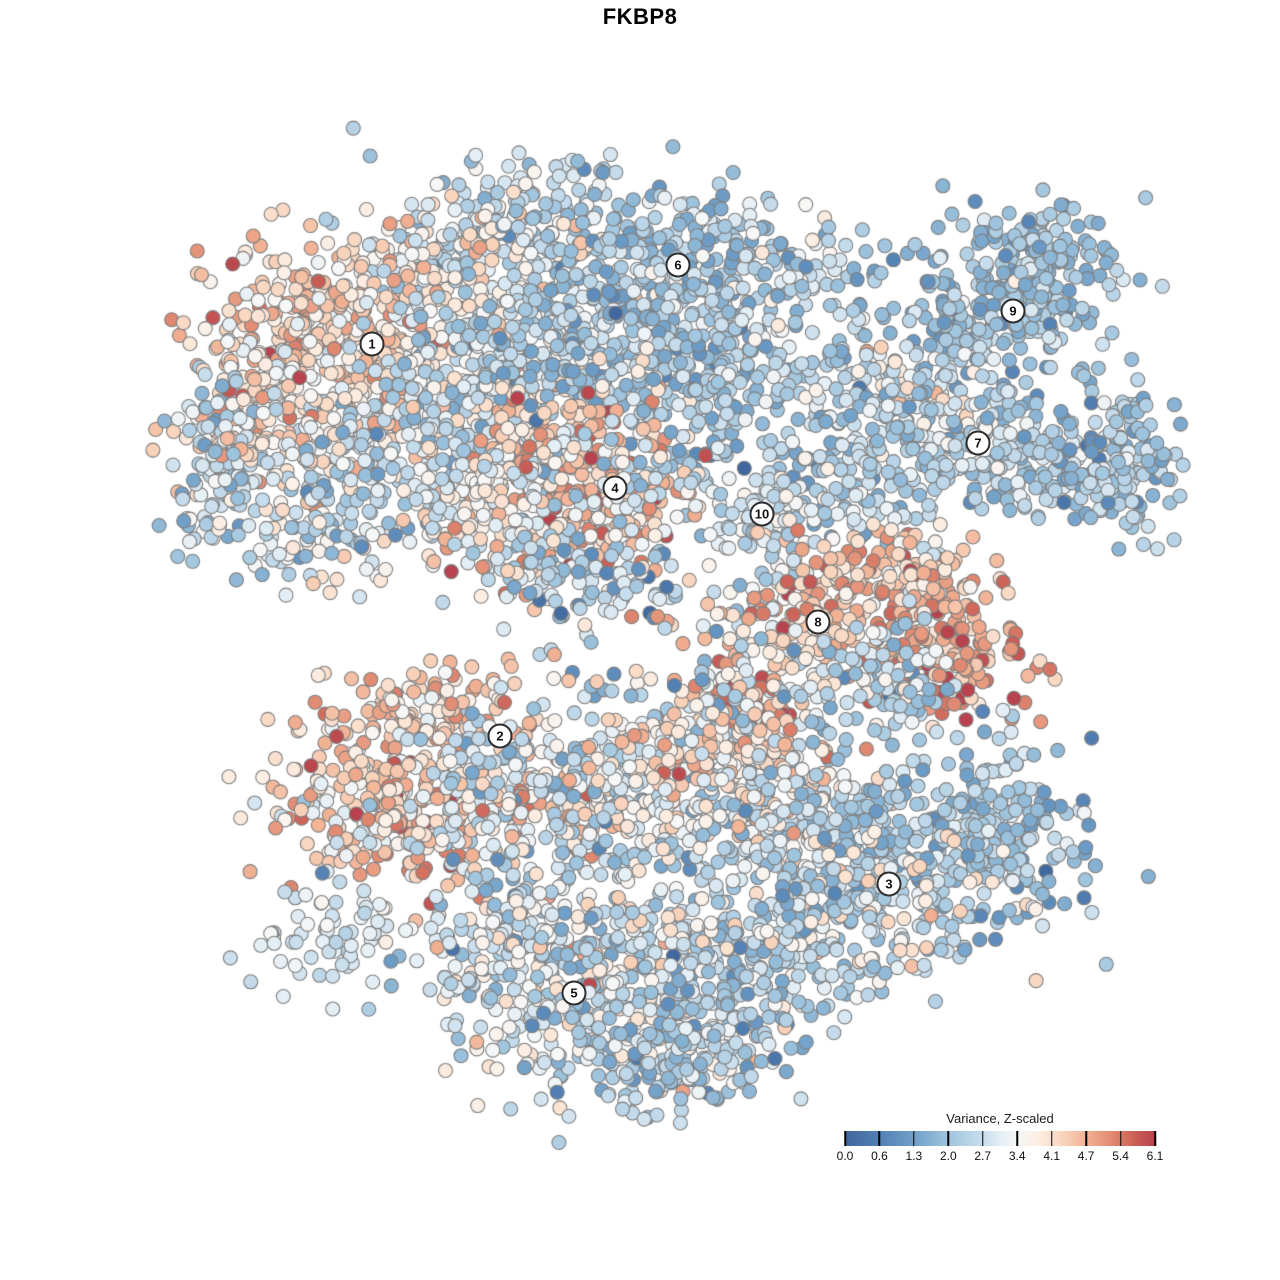 This screenshot has height=1280, width=1280. What do you see at coordinates (983, 1156) in the screenshot?
I see `colorbar-tick-label: 2.7` at bounding box center [983, 1156].